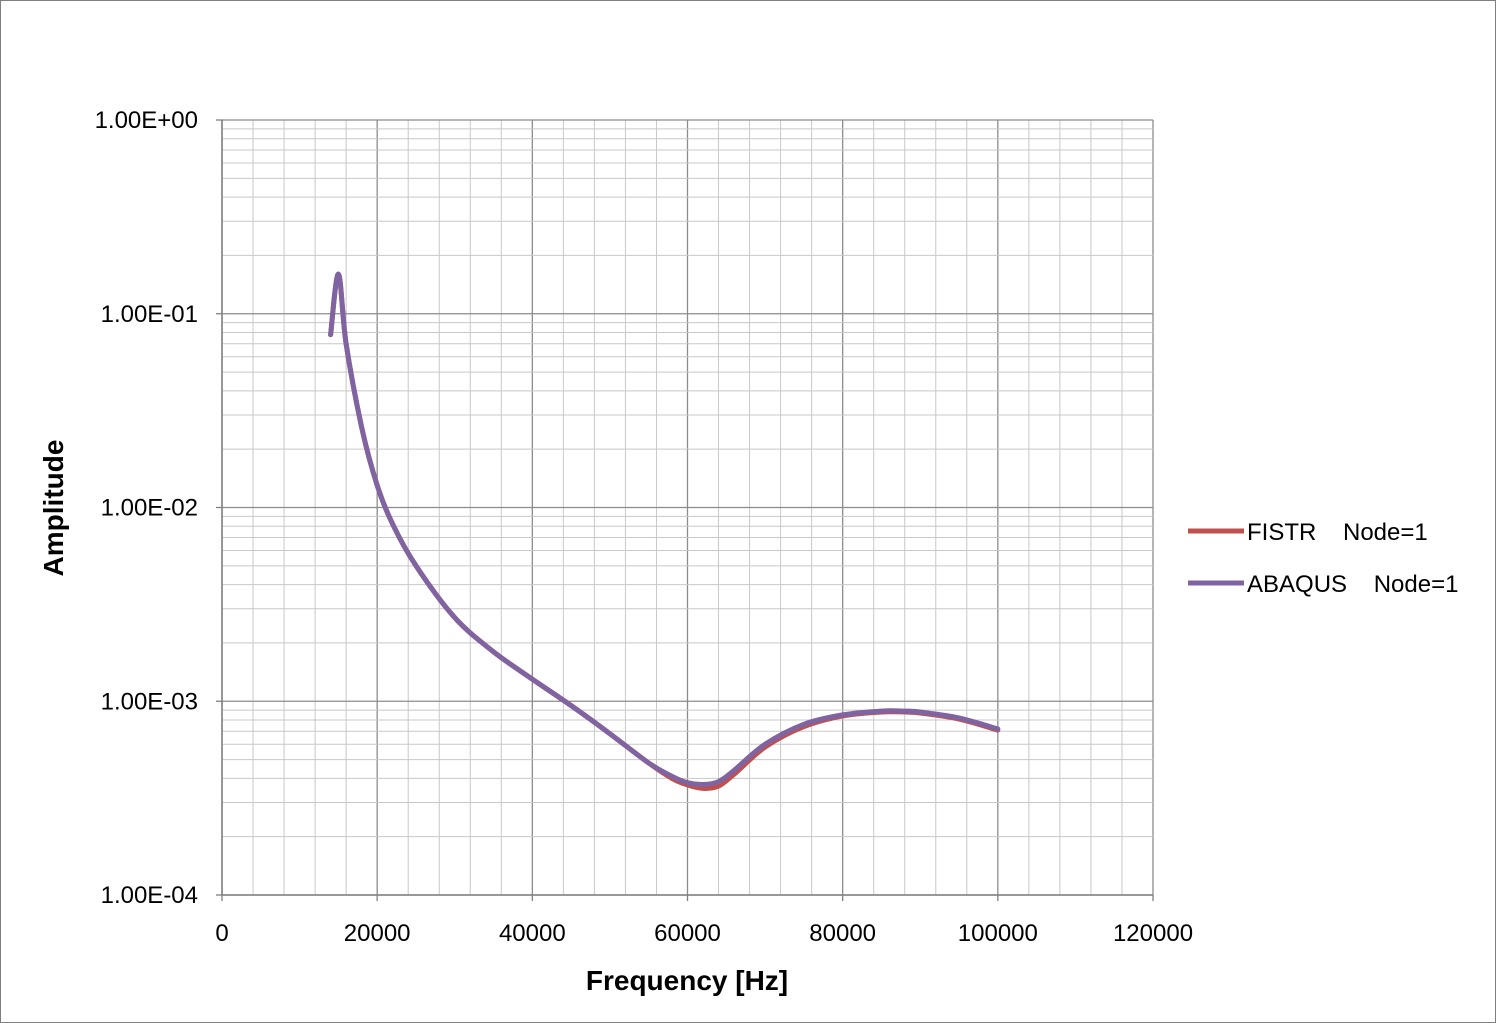 The height and width of the screenshot is (1023, 1496). Describe the element at coordinates (149, 701) in the screenshot. I see `y-tick-label: 1.00E-03` at that location.